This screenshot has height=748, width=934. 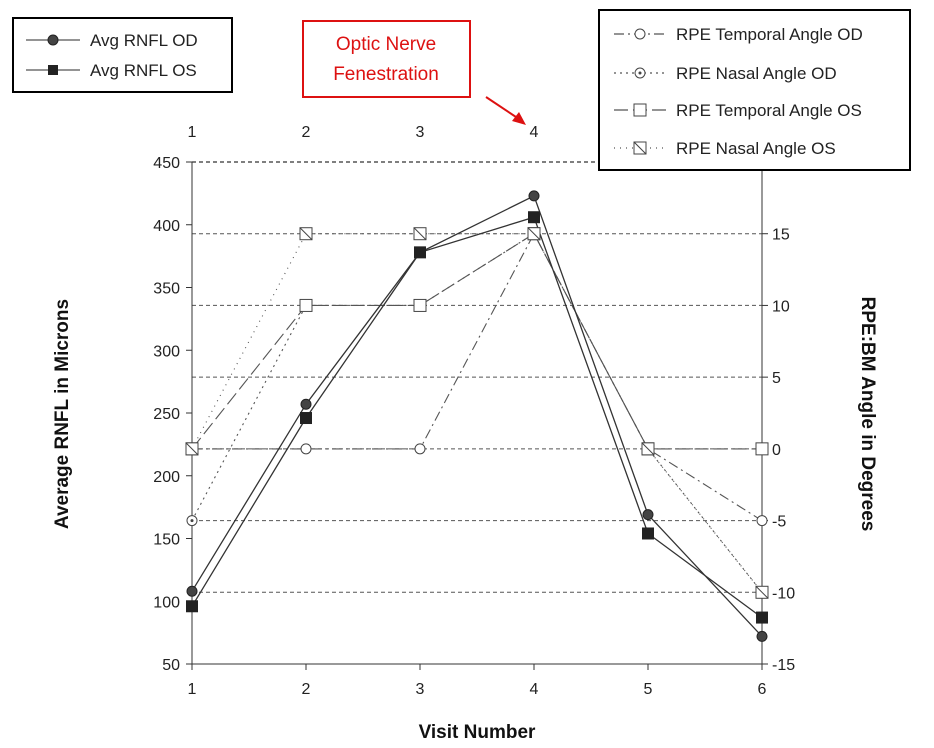 I want to click on legend-label-rpe-nasal-os: RPE Nasal Angle OS, so click(x=756, y=148).